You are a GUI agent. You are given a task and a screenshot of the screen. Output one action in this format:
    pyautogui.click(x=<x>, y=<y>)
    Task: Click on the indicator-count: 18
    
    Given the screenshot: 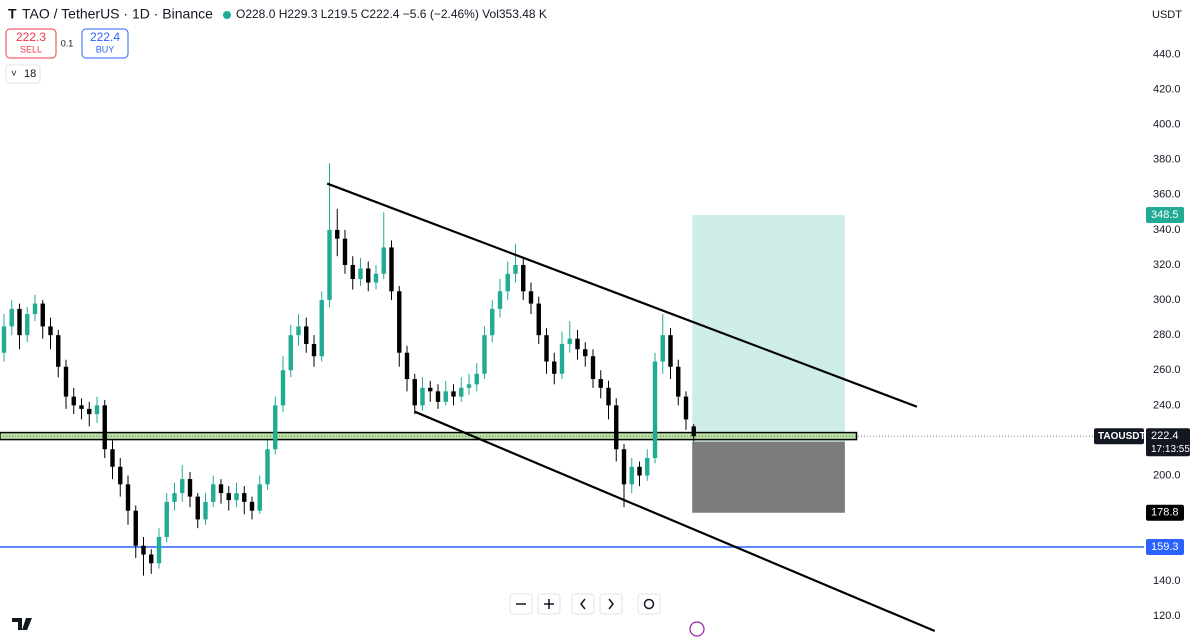 What is the action you would take?
    pyautogui.click(x=30, y=74)
    